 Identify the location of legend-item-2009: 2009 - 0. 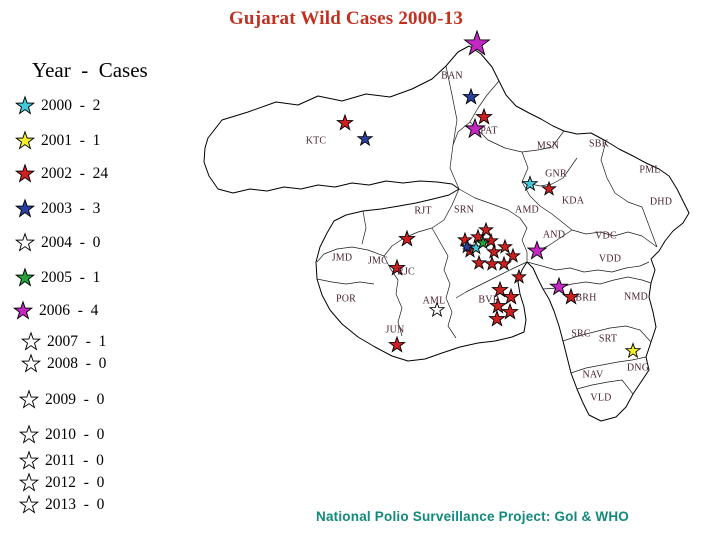
(61, 400).